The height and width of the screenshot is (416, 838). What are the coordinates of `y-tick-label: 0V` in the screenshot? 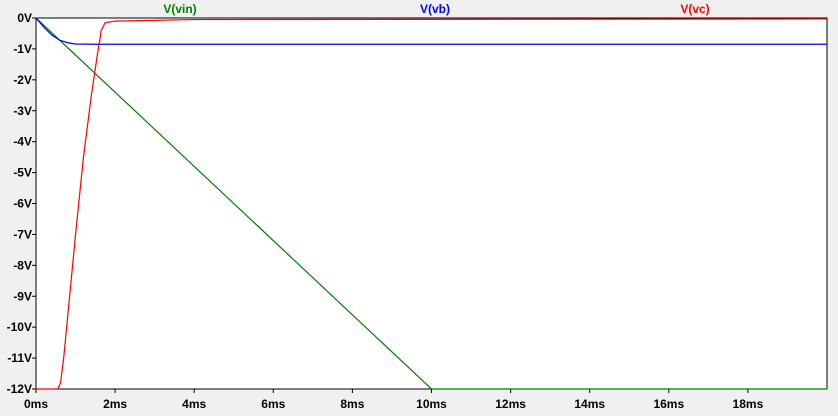 It's located at (24, 18).